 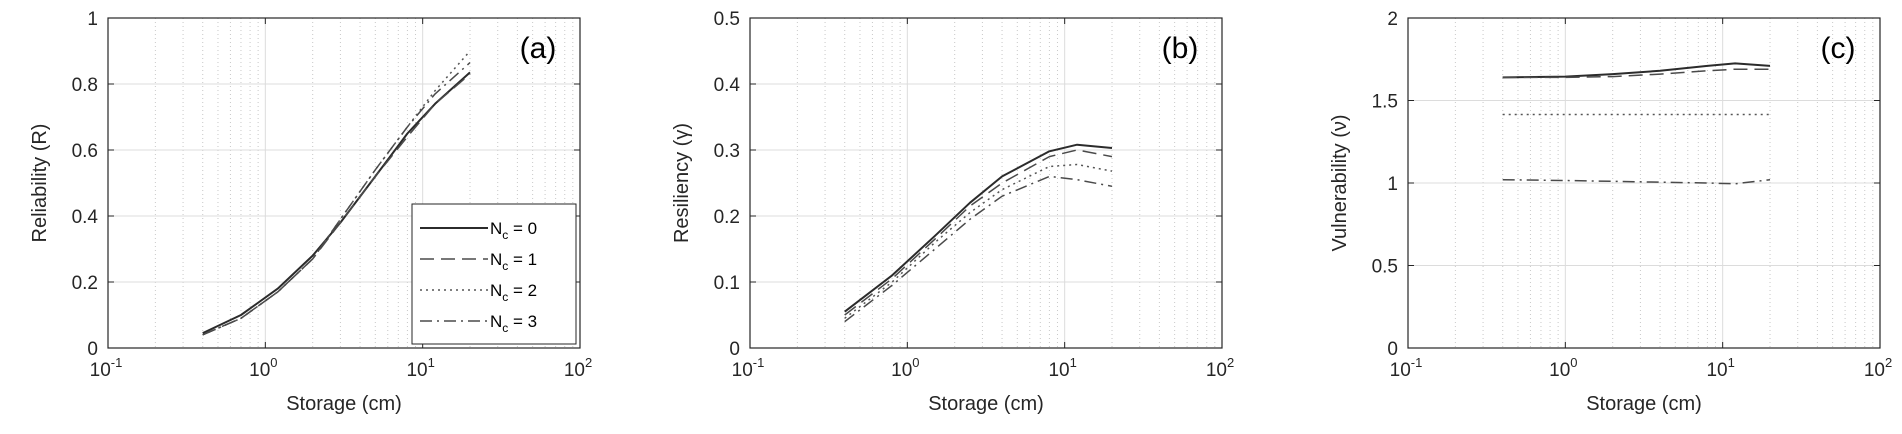 What do you see at coordinates (522, 228) in the screenshot?
I see `legend-label-suffix: = 0` at bounding box center [522, 228].